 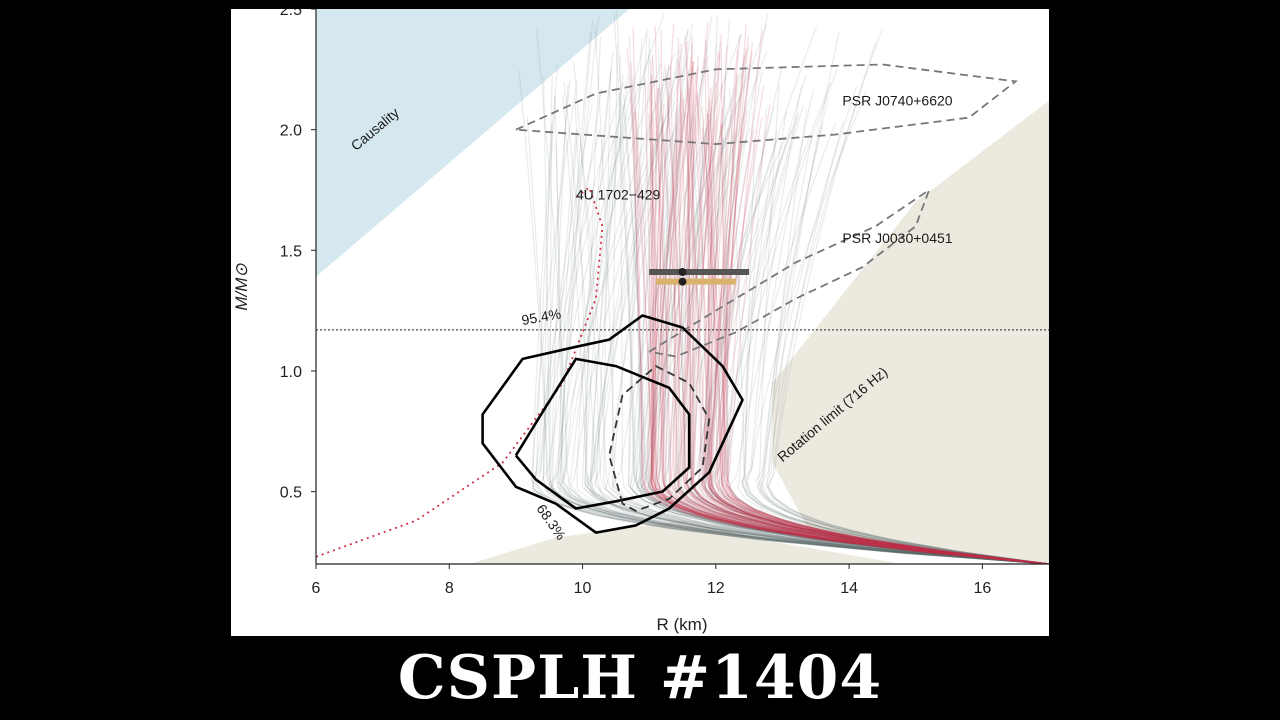 I want to click on annotation-label: PSR J0030+0451, so click(x=897, y=238).